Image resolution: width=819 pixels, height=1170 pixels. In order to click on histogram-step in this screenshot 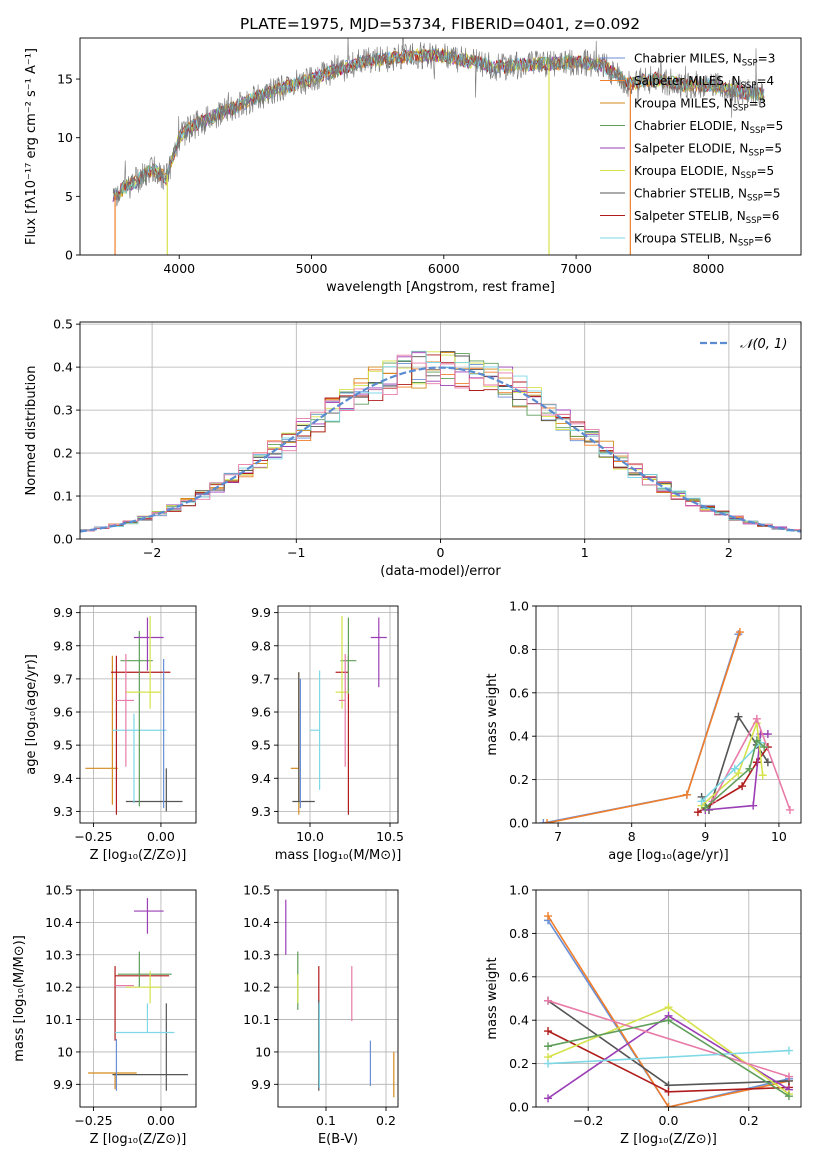, I will do `click(440, 443)`.